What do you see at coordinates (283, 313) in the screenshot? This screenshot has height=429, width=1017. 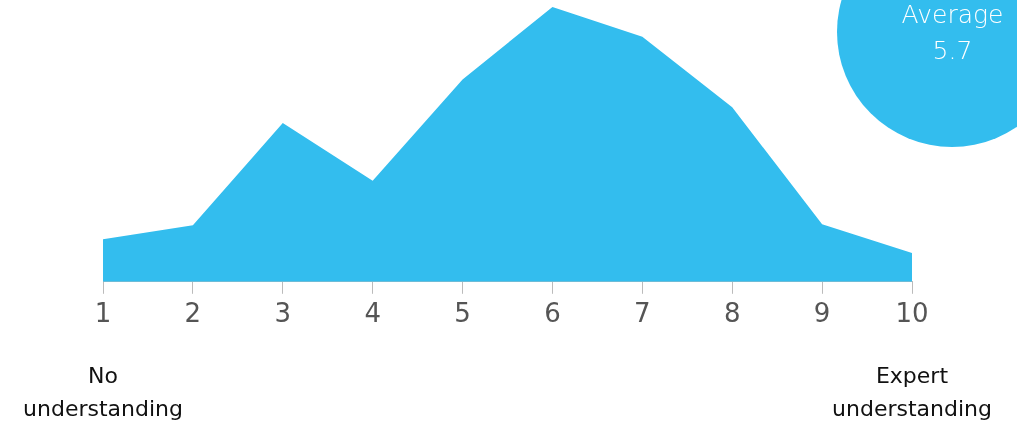 I see `x-tick-label: 3` at bounding box center [283, 313].